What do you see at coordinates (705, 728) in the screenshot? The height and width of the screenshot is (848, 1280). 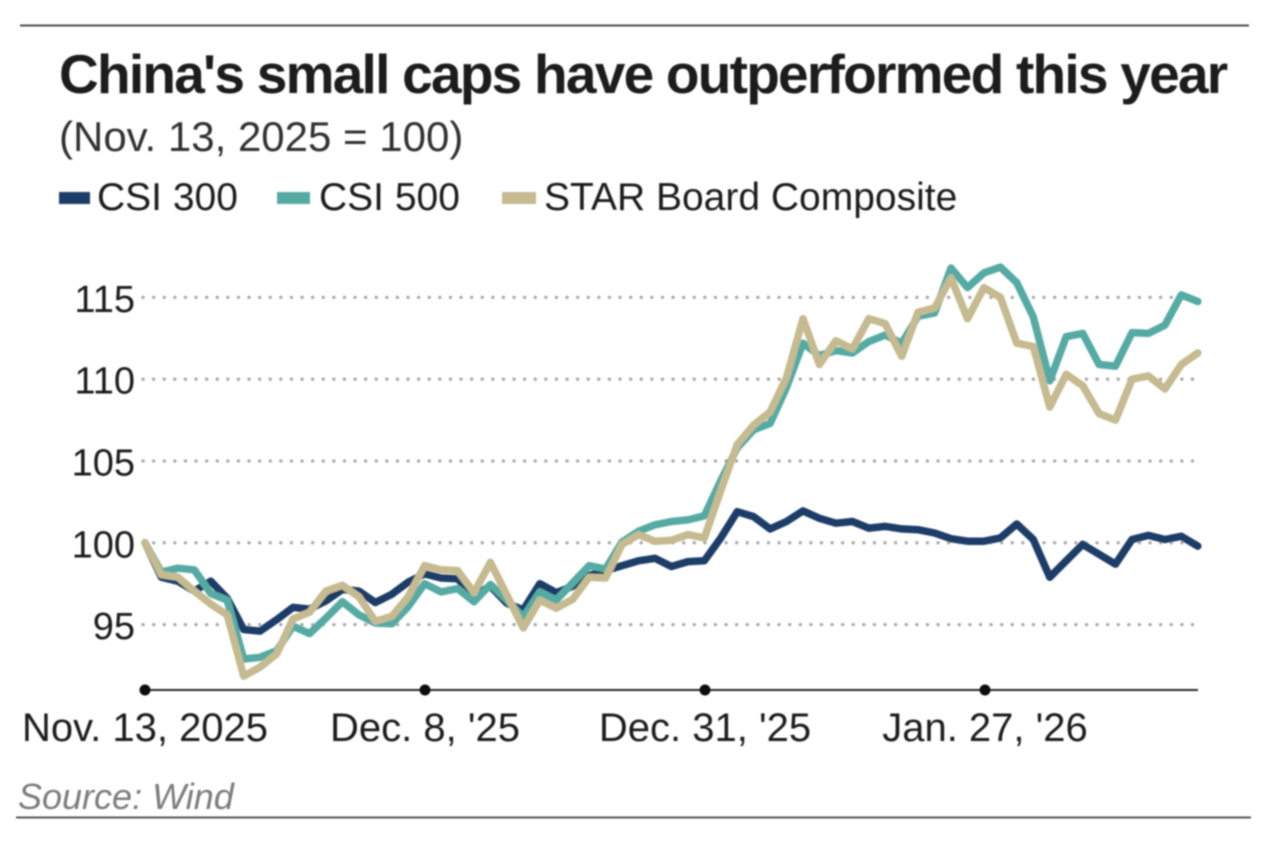 I see `svg-text: Dec. 31, '25` at bounding box center [705, 728].